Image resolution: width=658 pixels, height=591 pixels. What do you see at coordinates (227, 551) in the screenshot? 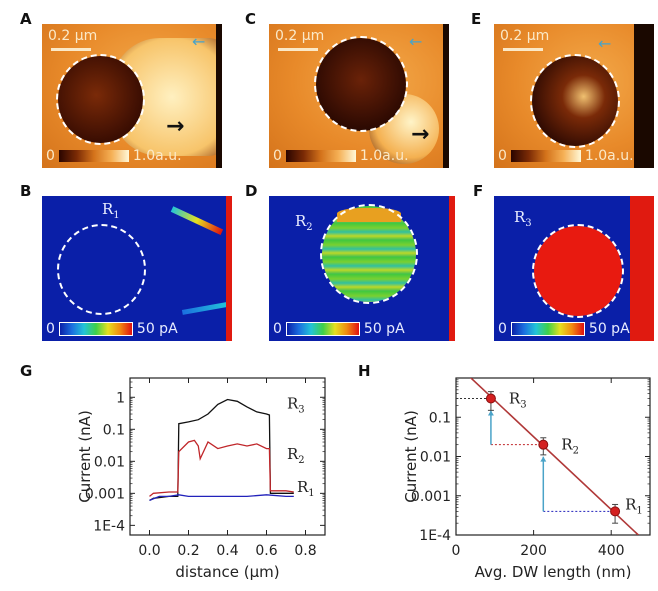
I see `x-tick-label: 0.4` at bounding box center [227, 551].